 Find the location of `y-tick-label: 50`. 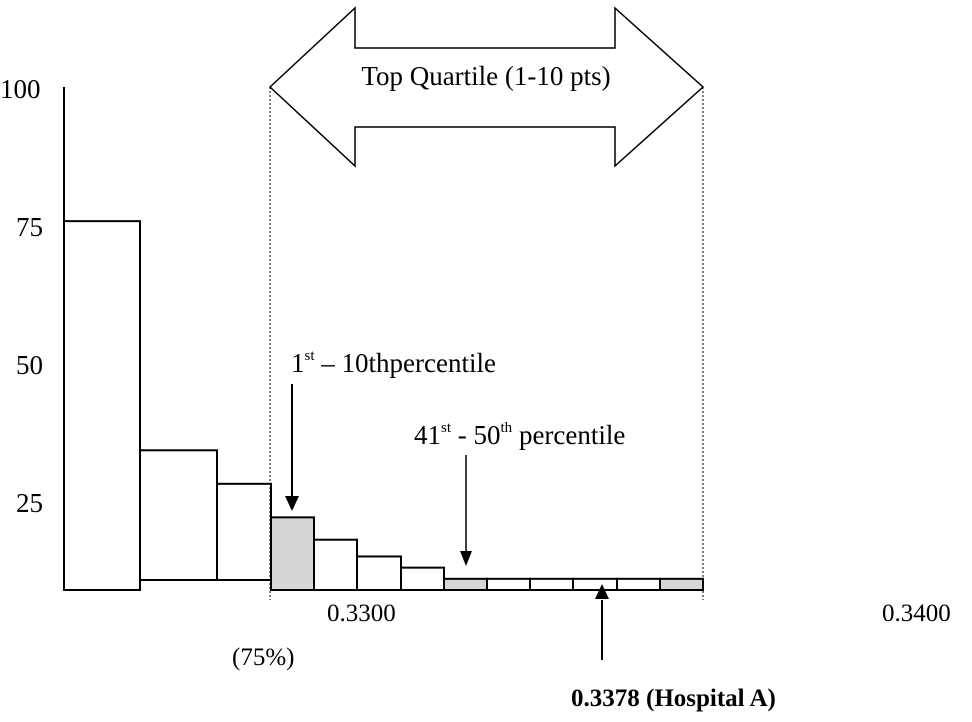

y-tick-label: 50 is located at coordinates (29, 365).